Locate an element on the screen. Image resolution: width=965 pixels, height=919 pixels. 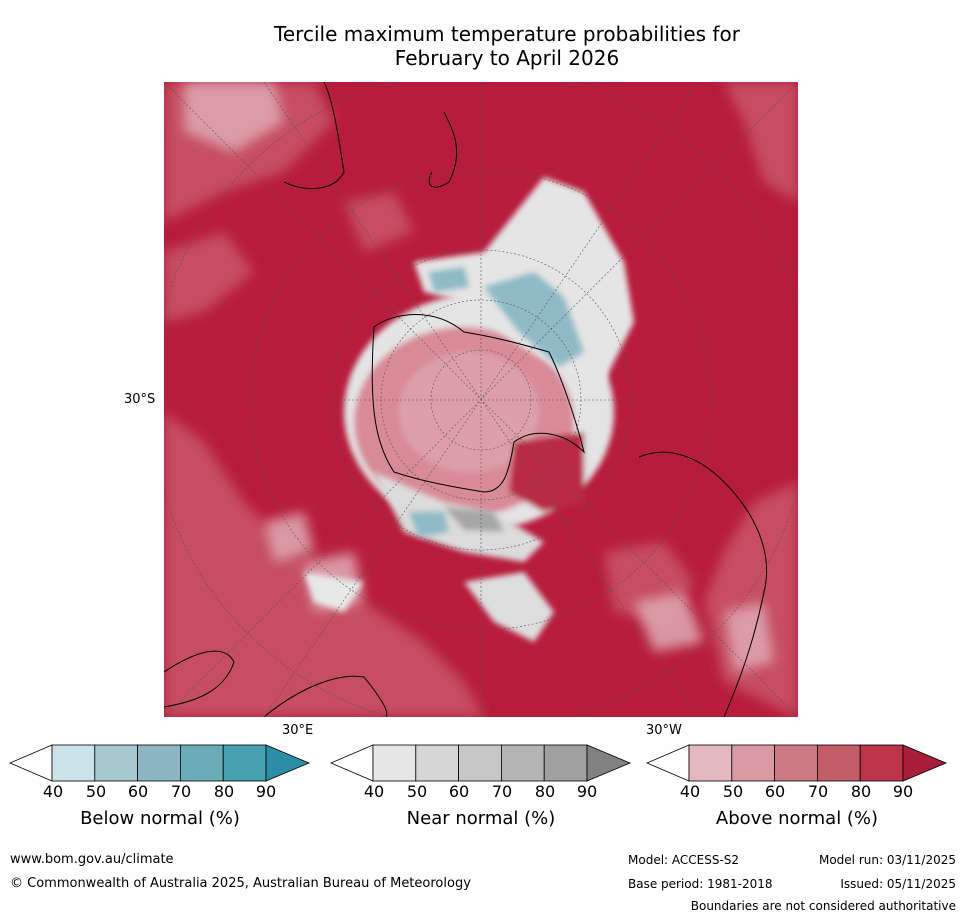
model-run-text: Model run: 03/11/2025 is located at coordinates (887, 860).